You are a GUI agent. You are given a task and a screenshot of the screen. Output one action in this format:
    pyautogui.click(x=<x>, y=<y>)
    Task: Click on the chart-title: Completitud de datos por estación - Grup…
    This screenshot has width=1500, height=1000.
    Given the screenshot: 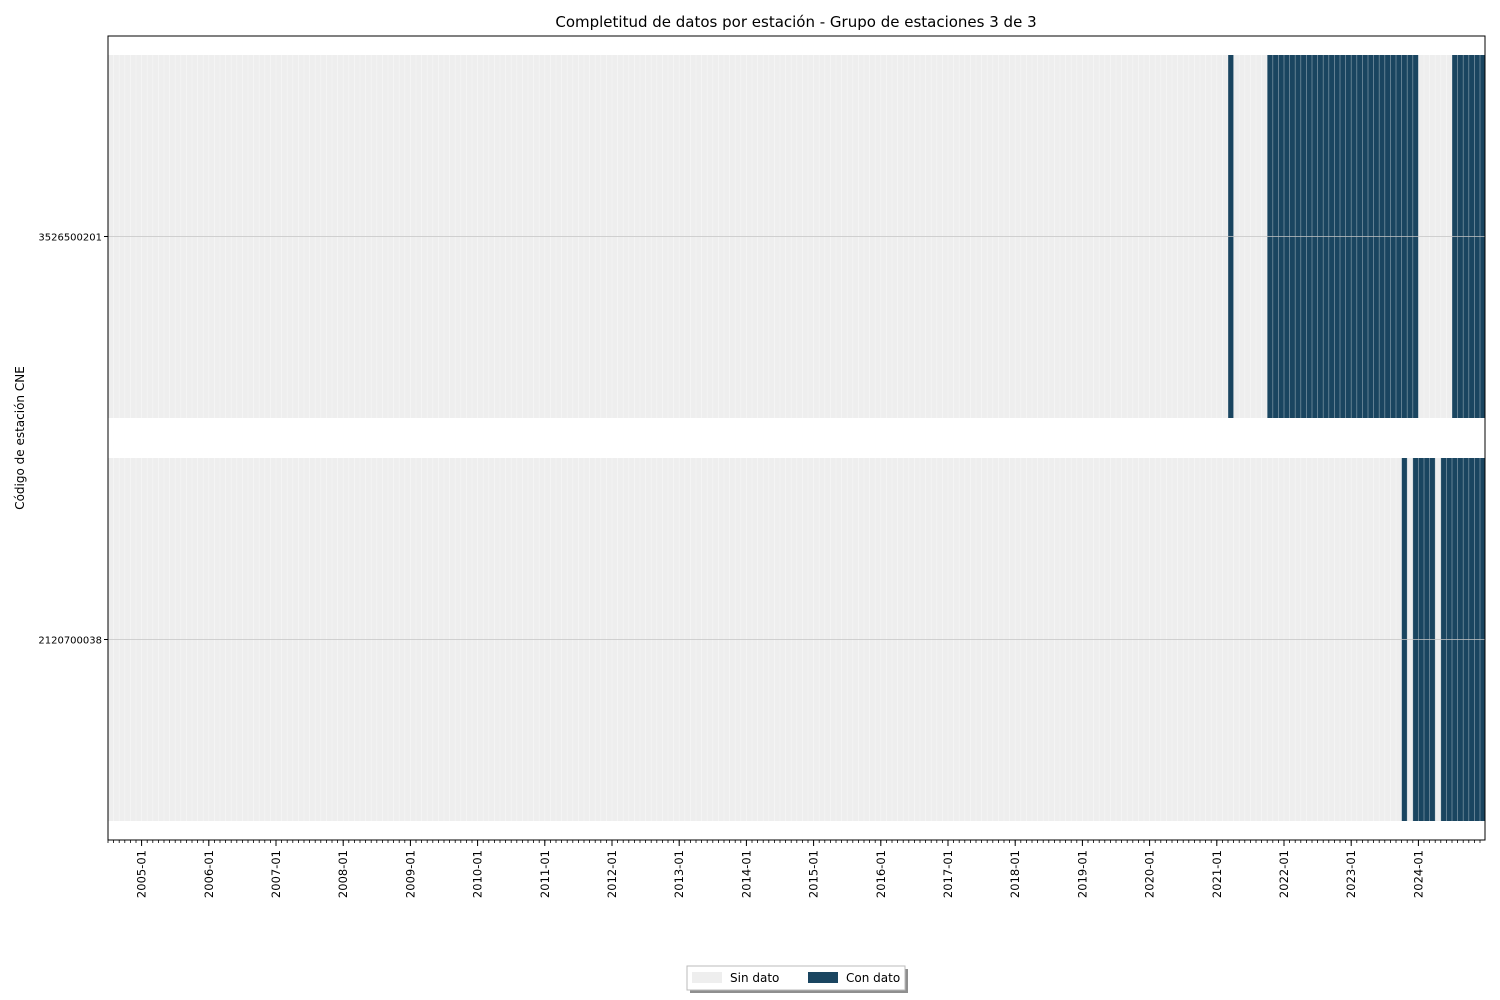 What is the action you would take?
    pyautogui.click(x=795, y=22)
    